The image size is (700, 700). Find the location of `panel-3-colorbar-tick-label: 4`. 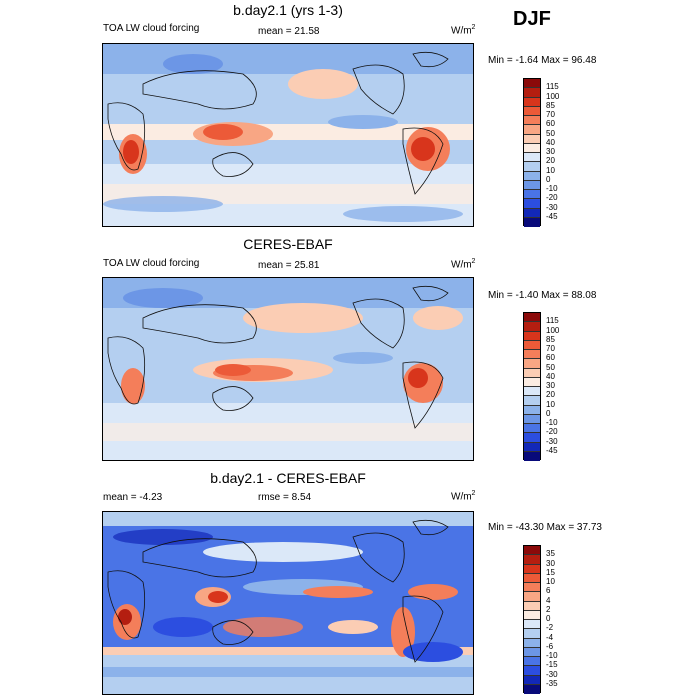

panel-3-colorbar-tick-label: 4 is located at coordinates (548, 600).